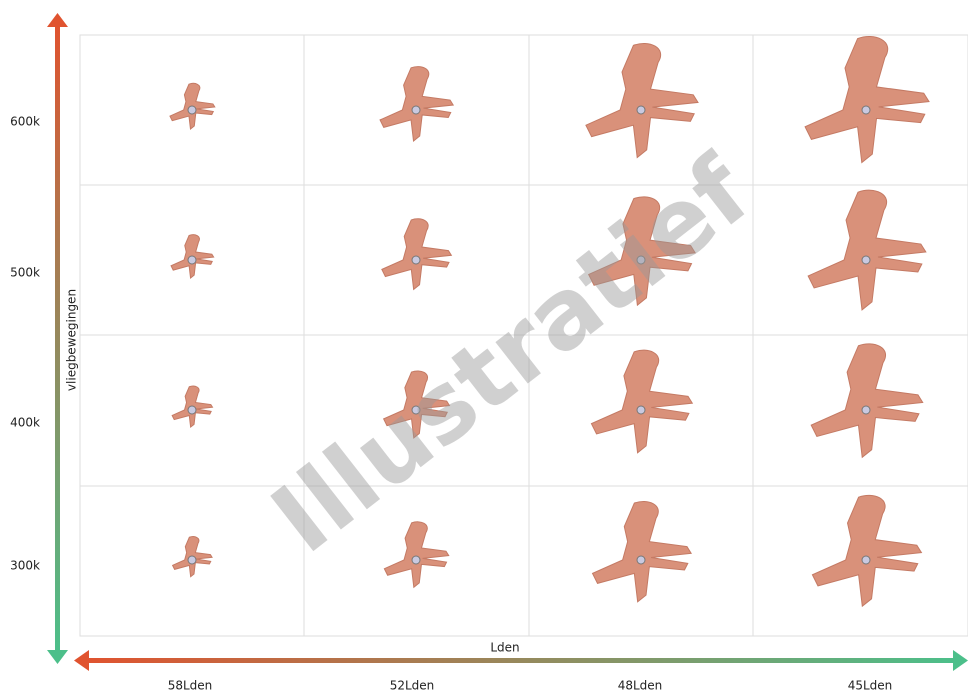 The height and width of the screenshot is (695, 968). What do you see at coordinates (640, 686) in the screenshot?
I see `column-label: 48Lden` at bounding box center [640, 686].